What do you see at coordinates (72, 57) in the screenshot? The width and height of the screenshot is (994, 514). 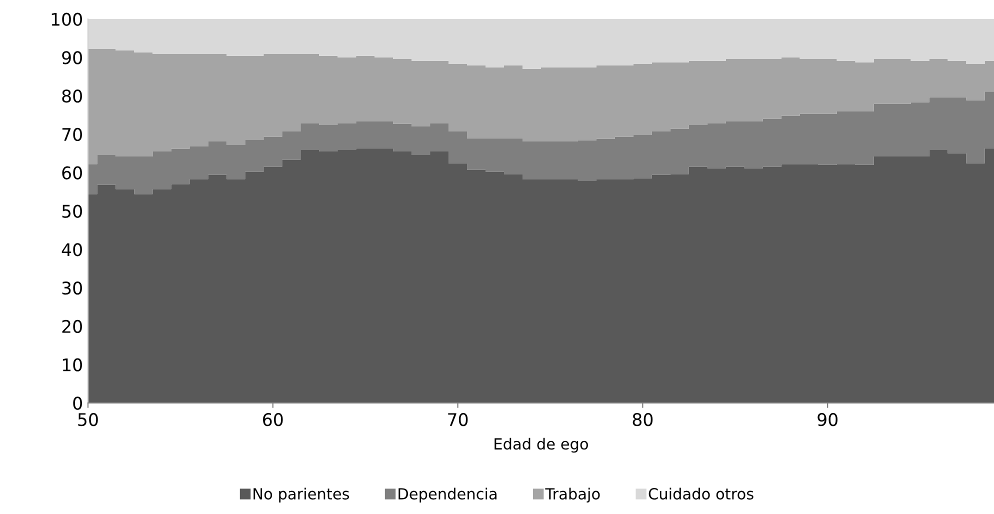 I see `y-tick-label: 90` at bounding box center [72, 57].